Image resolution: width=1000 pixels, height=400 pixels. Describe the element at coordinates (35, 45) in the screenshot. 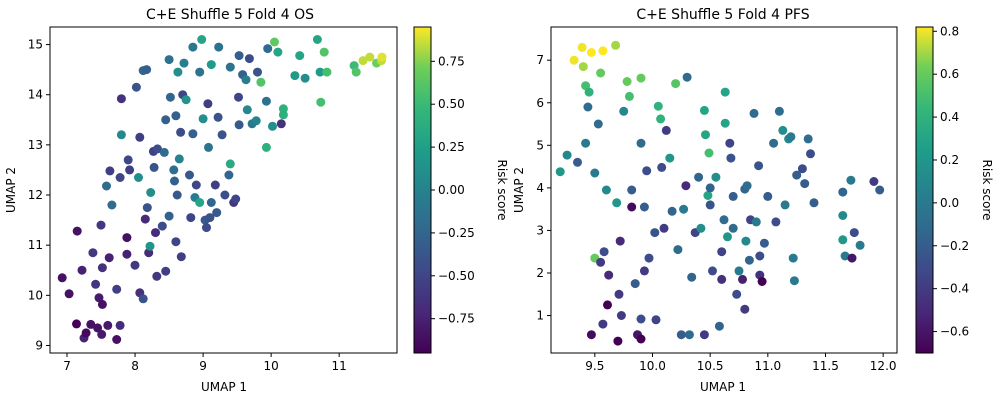

I see `os-y-tick-label: 15` at that location.